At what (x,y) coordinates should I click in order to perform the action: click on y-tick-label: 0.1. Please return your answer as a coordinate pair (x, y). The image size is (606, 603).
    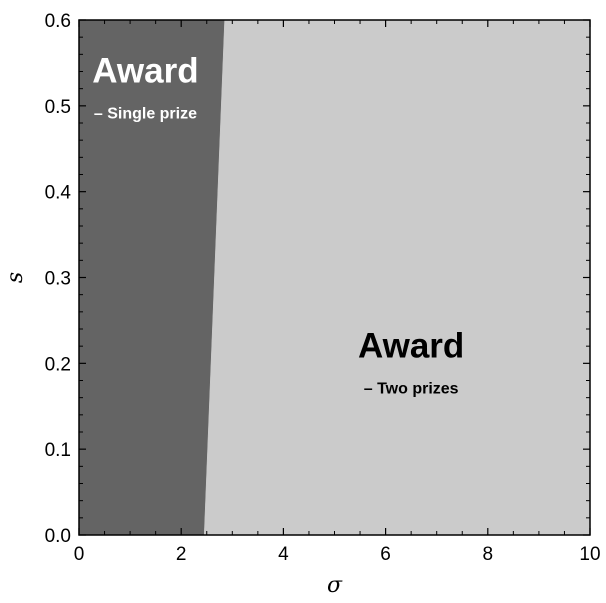
    Looking at the image, I should click on (58, 450).